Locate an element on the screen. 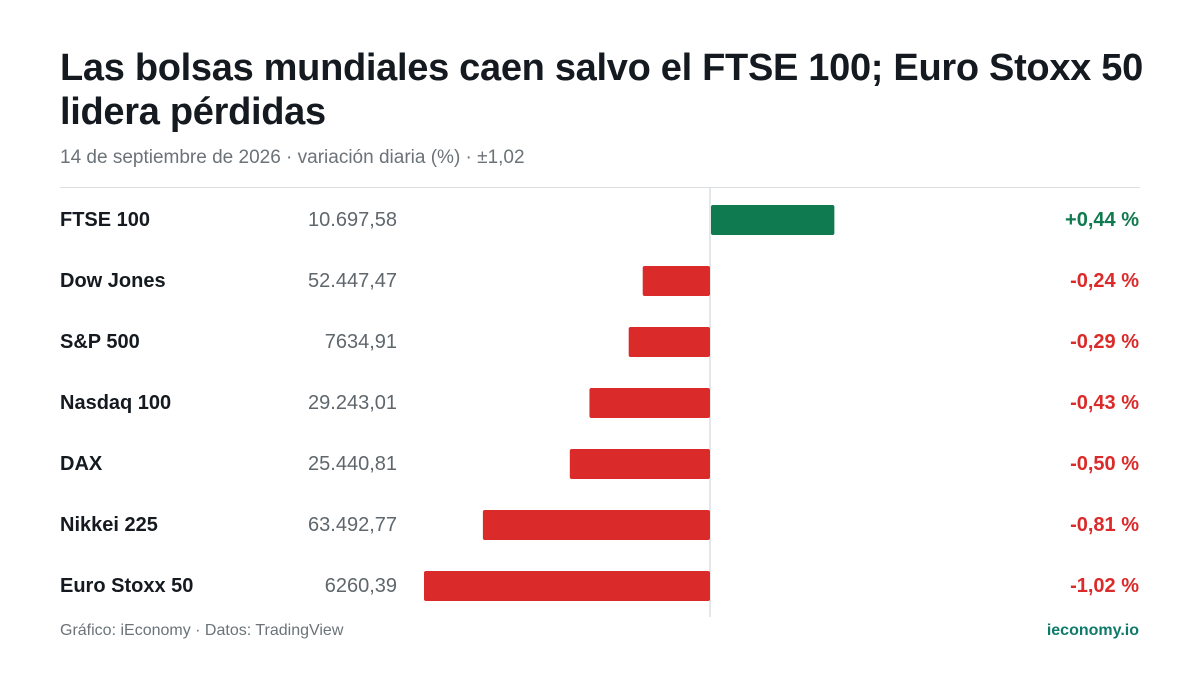 This screenshot has width=1200, height=675. change-label-sandp-500: -0,29 % is located at coordinates (1104, 342).